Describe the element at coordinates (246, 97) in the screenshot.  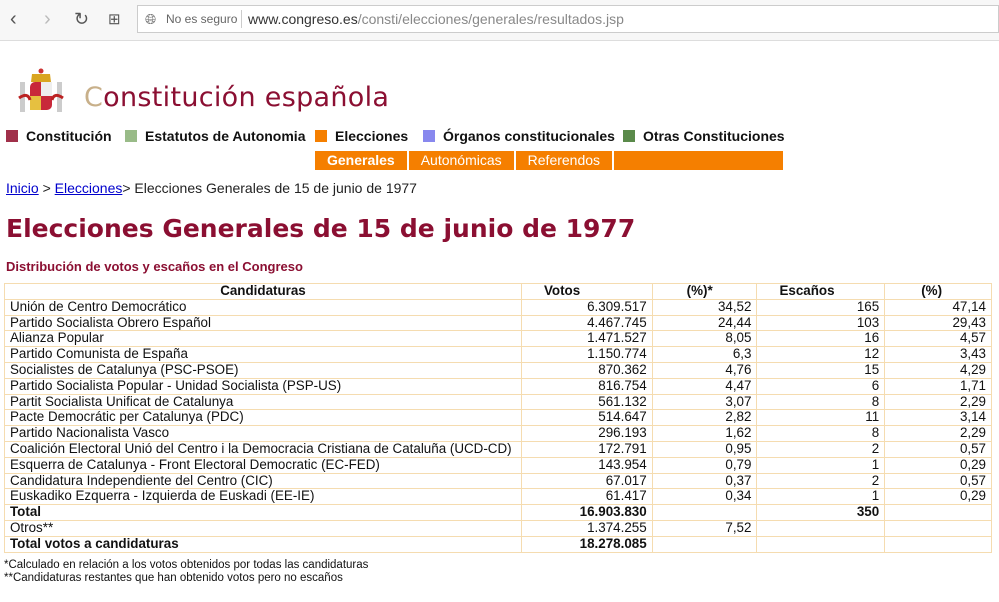
I see `title-rest: onstitución española` at that location.